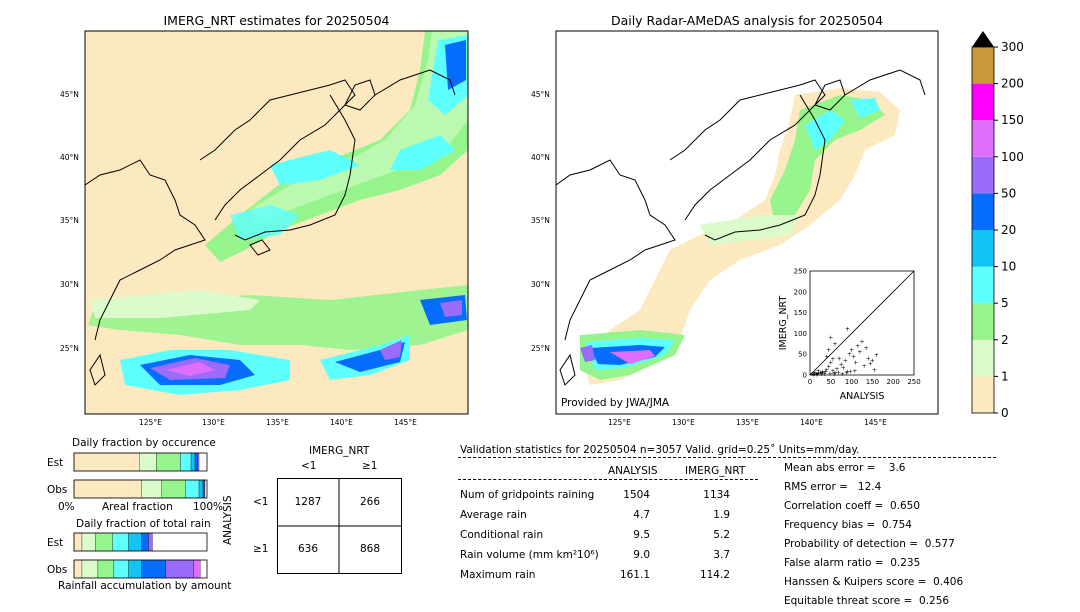 This screenshot has height=612, width=1080. What do you see at coordinates (540, 94) in the screenshot?
I see `right-lat-label-45: 45°N` at bounding box center [540, 94].